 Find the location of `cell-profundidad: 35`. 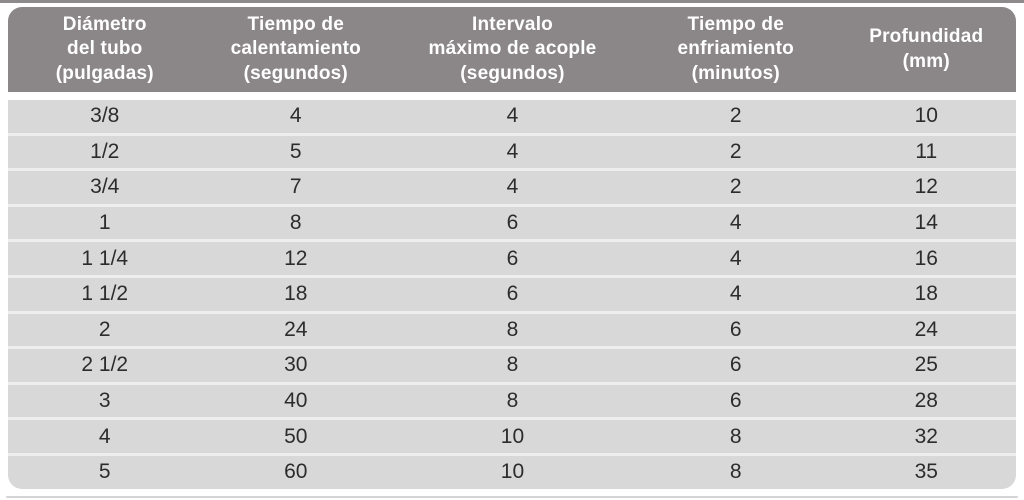

cell-profundidad: 35 is located at coordinates (926, 472).